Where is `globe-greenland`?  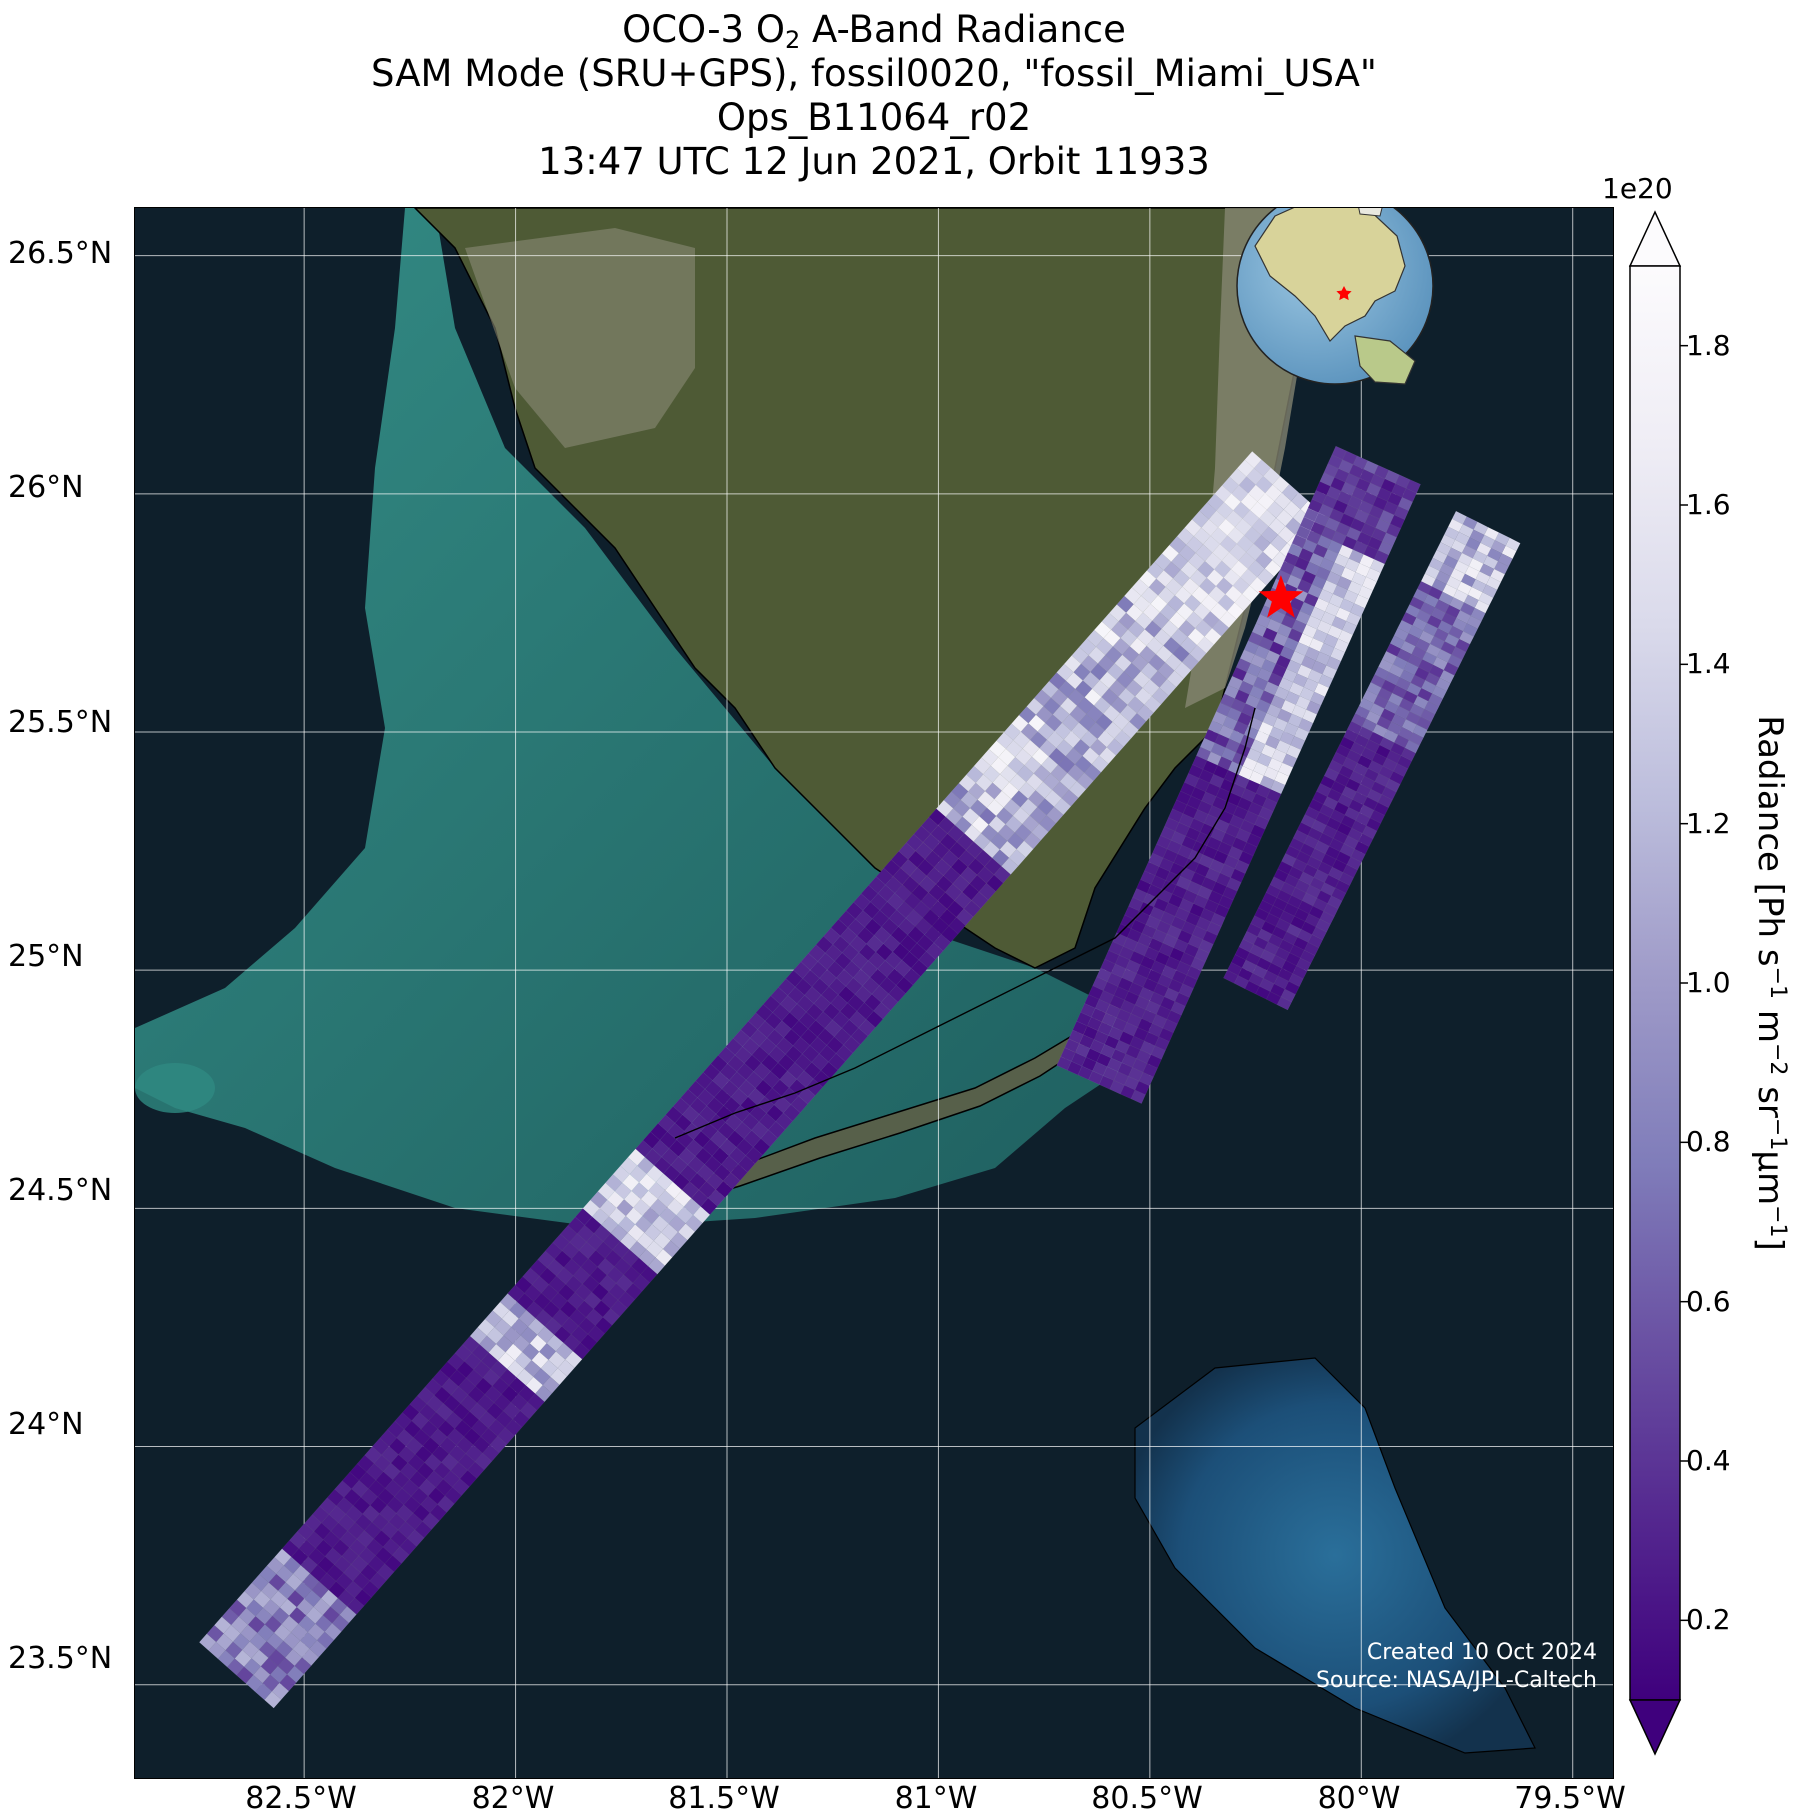
globe-greenland is located at coordinates (1370, 212).